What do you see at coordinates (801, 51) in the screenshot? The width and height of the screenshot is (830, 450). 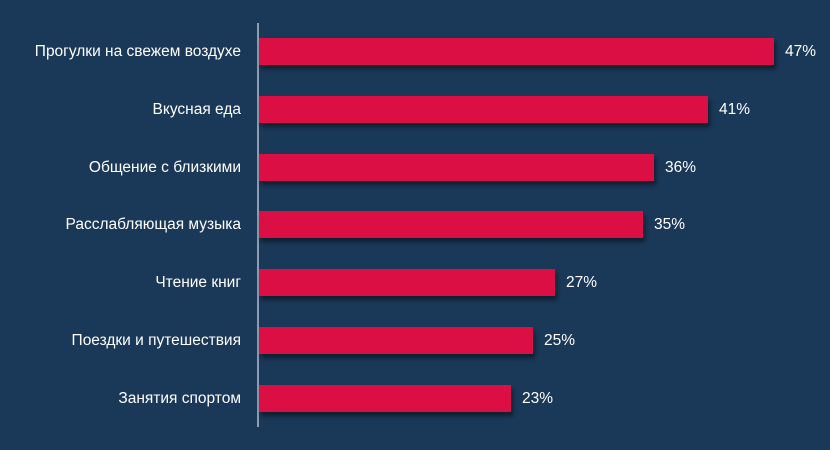 I see `value-label: 47%` at bounding box center [801, 51].